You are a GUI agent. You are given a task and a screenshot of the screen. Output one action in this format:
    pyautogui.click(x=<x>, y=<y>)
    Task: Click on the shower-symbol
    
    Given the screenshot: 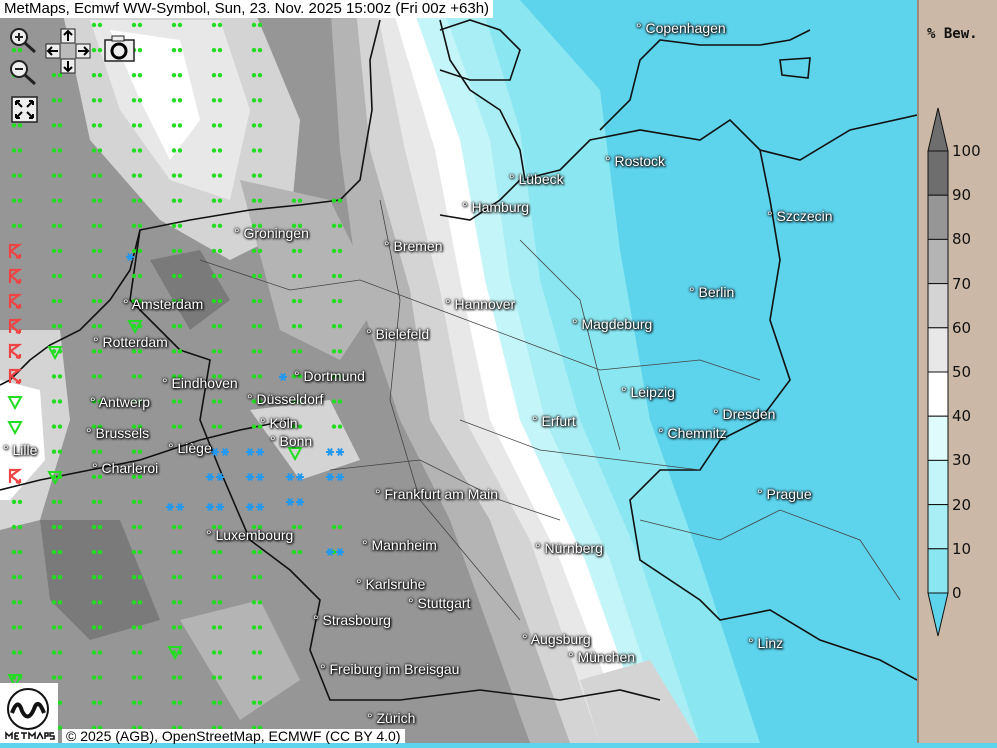 What is the action you would take?
    pyautogui.click(x=55, y=478)
    